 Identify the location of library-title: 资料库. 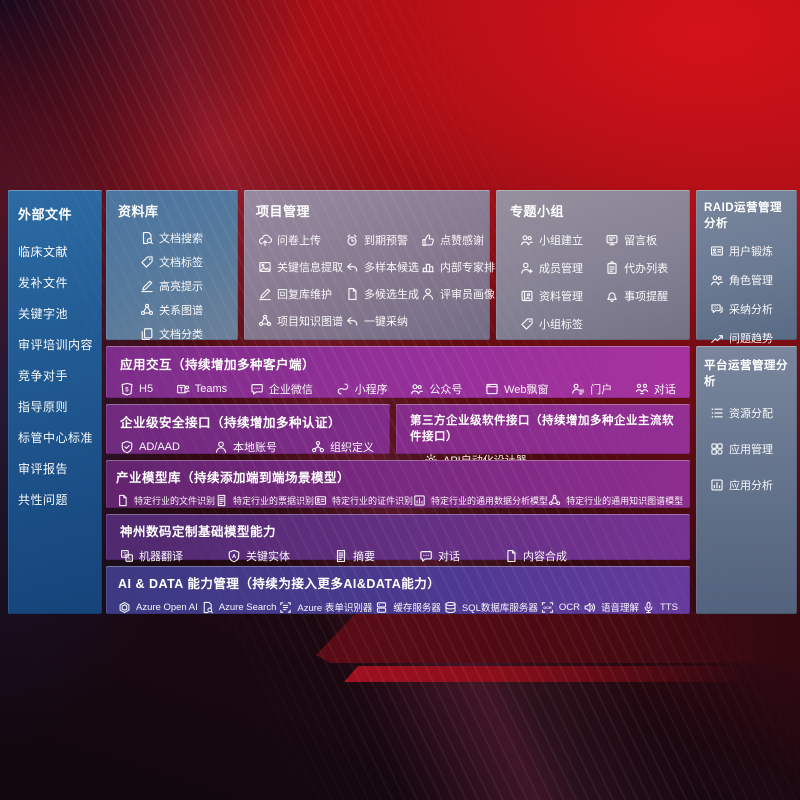
(138, 211).